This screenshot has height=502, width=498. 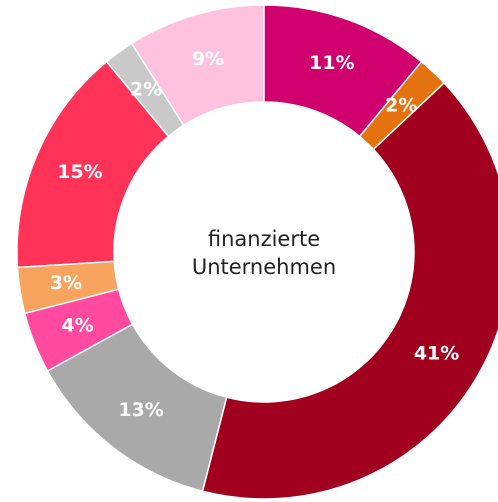 What do you see at coordinates (264, 239) in the screenshot?
I see `center-label: finanzierte` at bounding box center [264, 239].